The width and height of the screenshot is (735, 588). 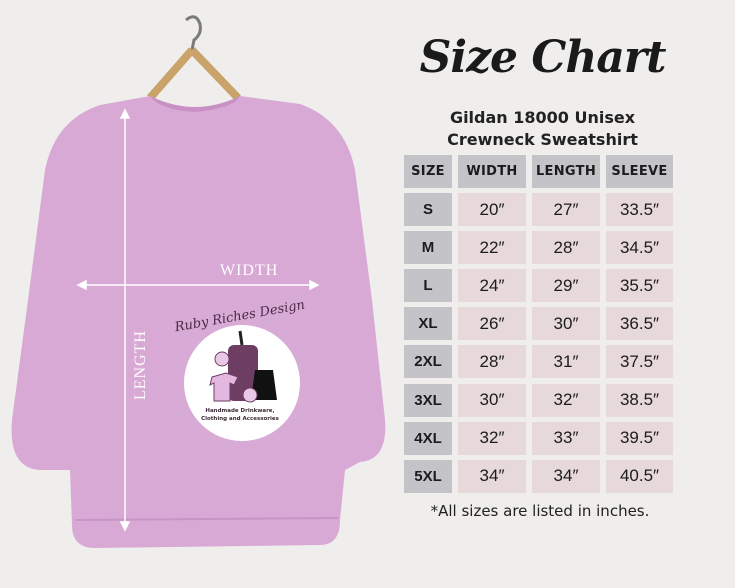 What do you see at coordinates (540, 511) in the screenshot?
I see `footnote: *All sizes are listed in inches.` at bounding box center [540, 511].